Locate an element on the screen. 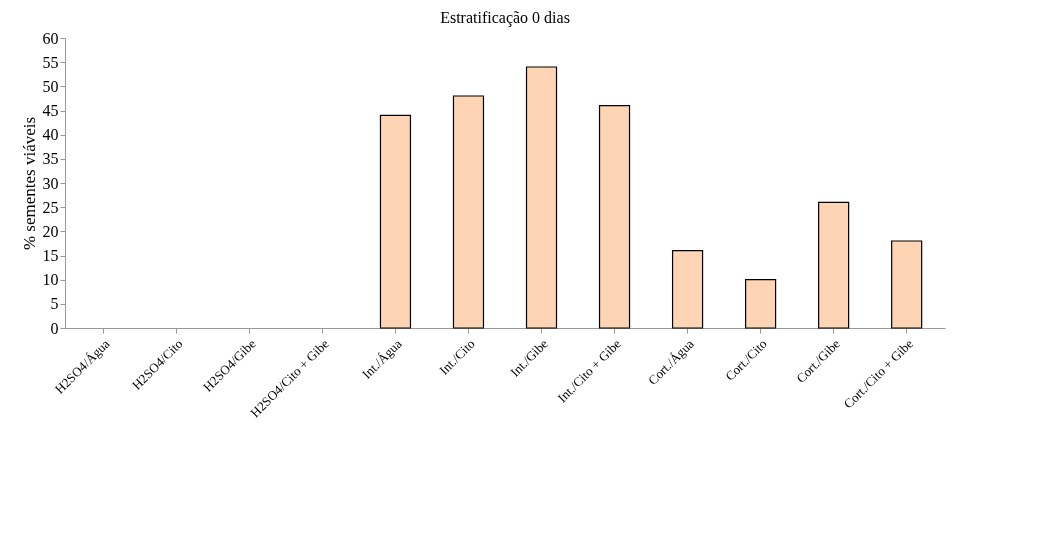 The width and height of the screenshot is (1054, 535). y-tick-label: 55 is located at coordinates (50, 62).